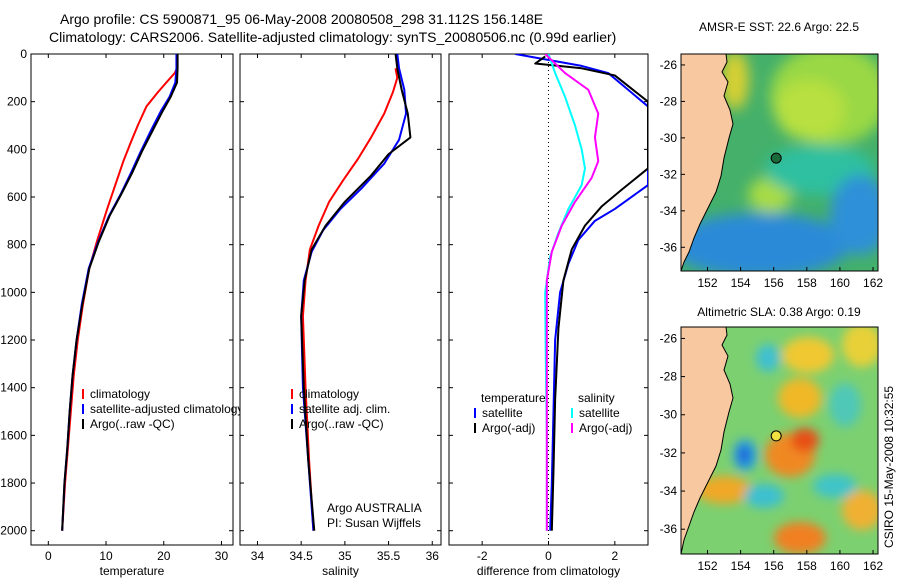  Describe the element at coordinates (164, 556) in the screenshot. I see `temperature-xtick-label: 20` at that location.